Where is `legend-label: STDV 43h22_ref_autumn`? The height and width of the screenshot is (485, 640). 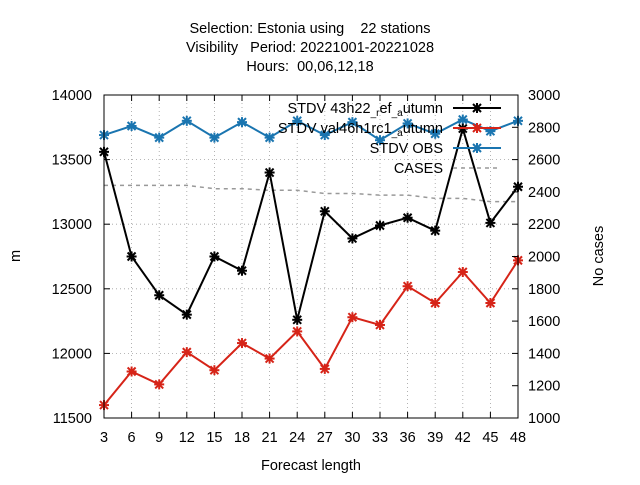
legend-label: STDV 43h22_ref_autumn is located at coordinates (365, 110).